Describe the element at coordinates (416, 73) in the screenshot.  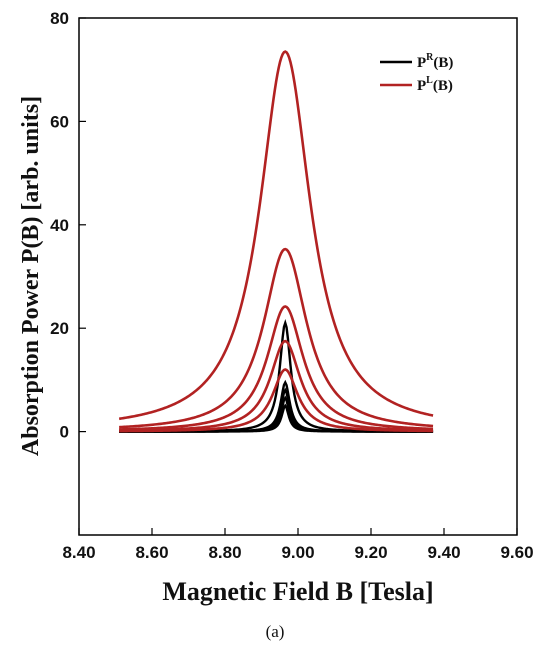
I see `legend: PR(B) PL(B)` at that location.